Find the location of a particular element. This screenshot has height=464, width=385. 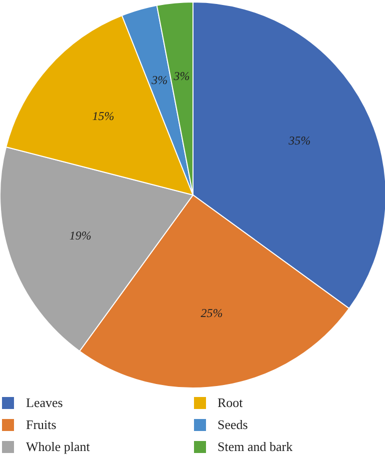

legend-label: Whole plant is located at coordinates (58, 447).